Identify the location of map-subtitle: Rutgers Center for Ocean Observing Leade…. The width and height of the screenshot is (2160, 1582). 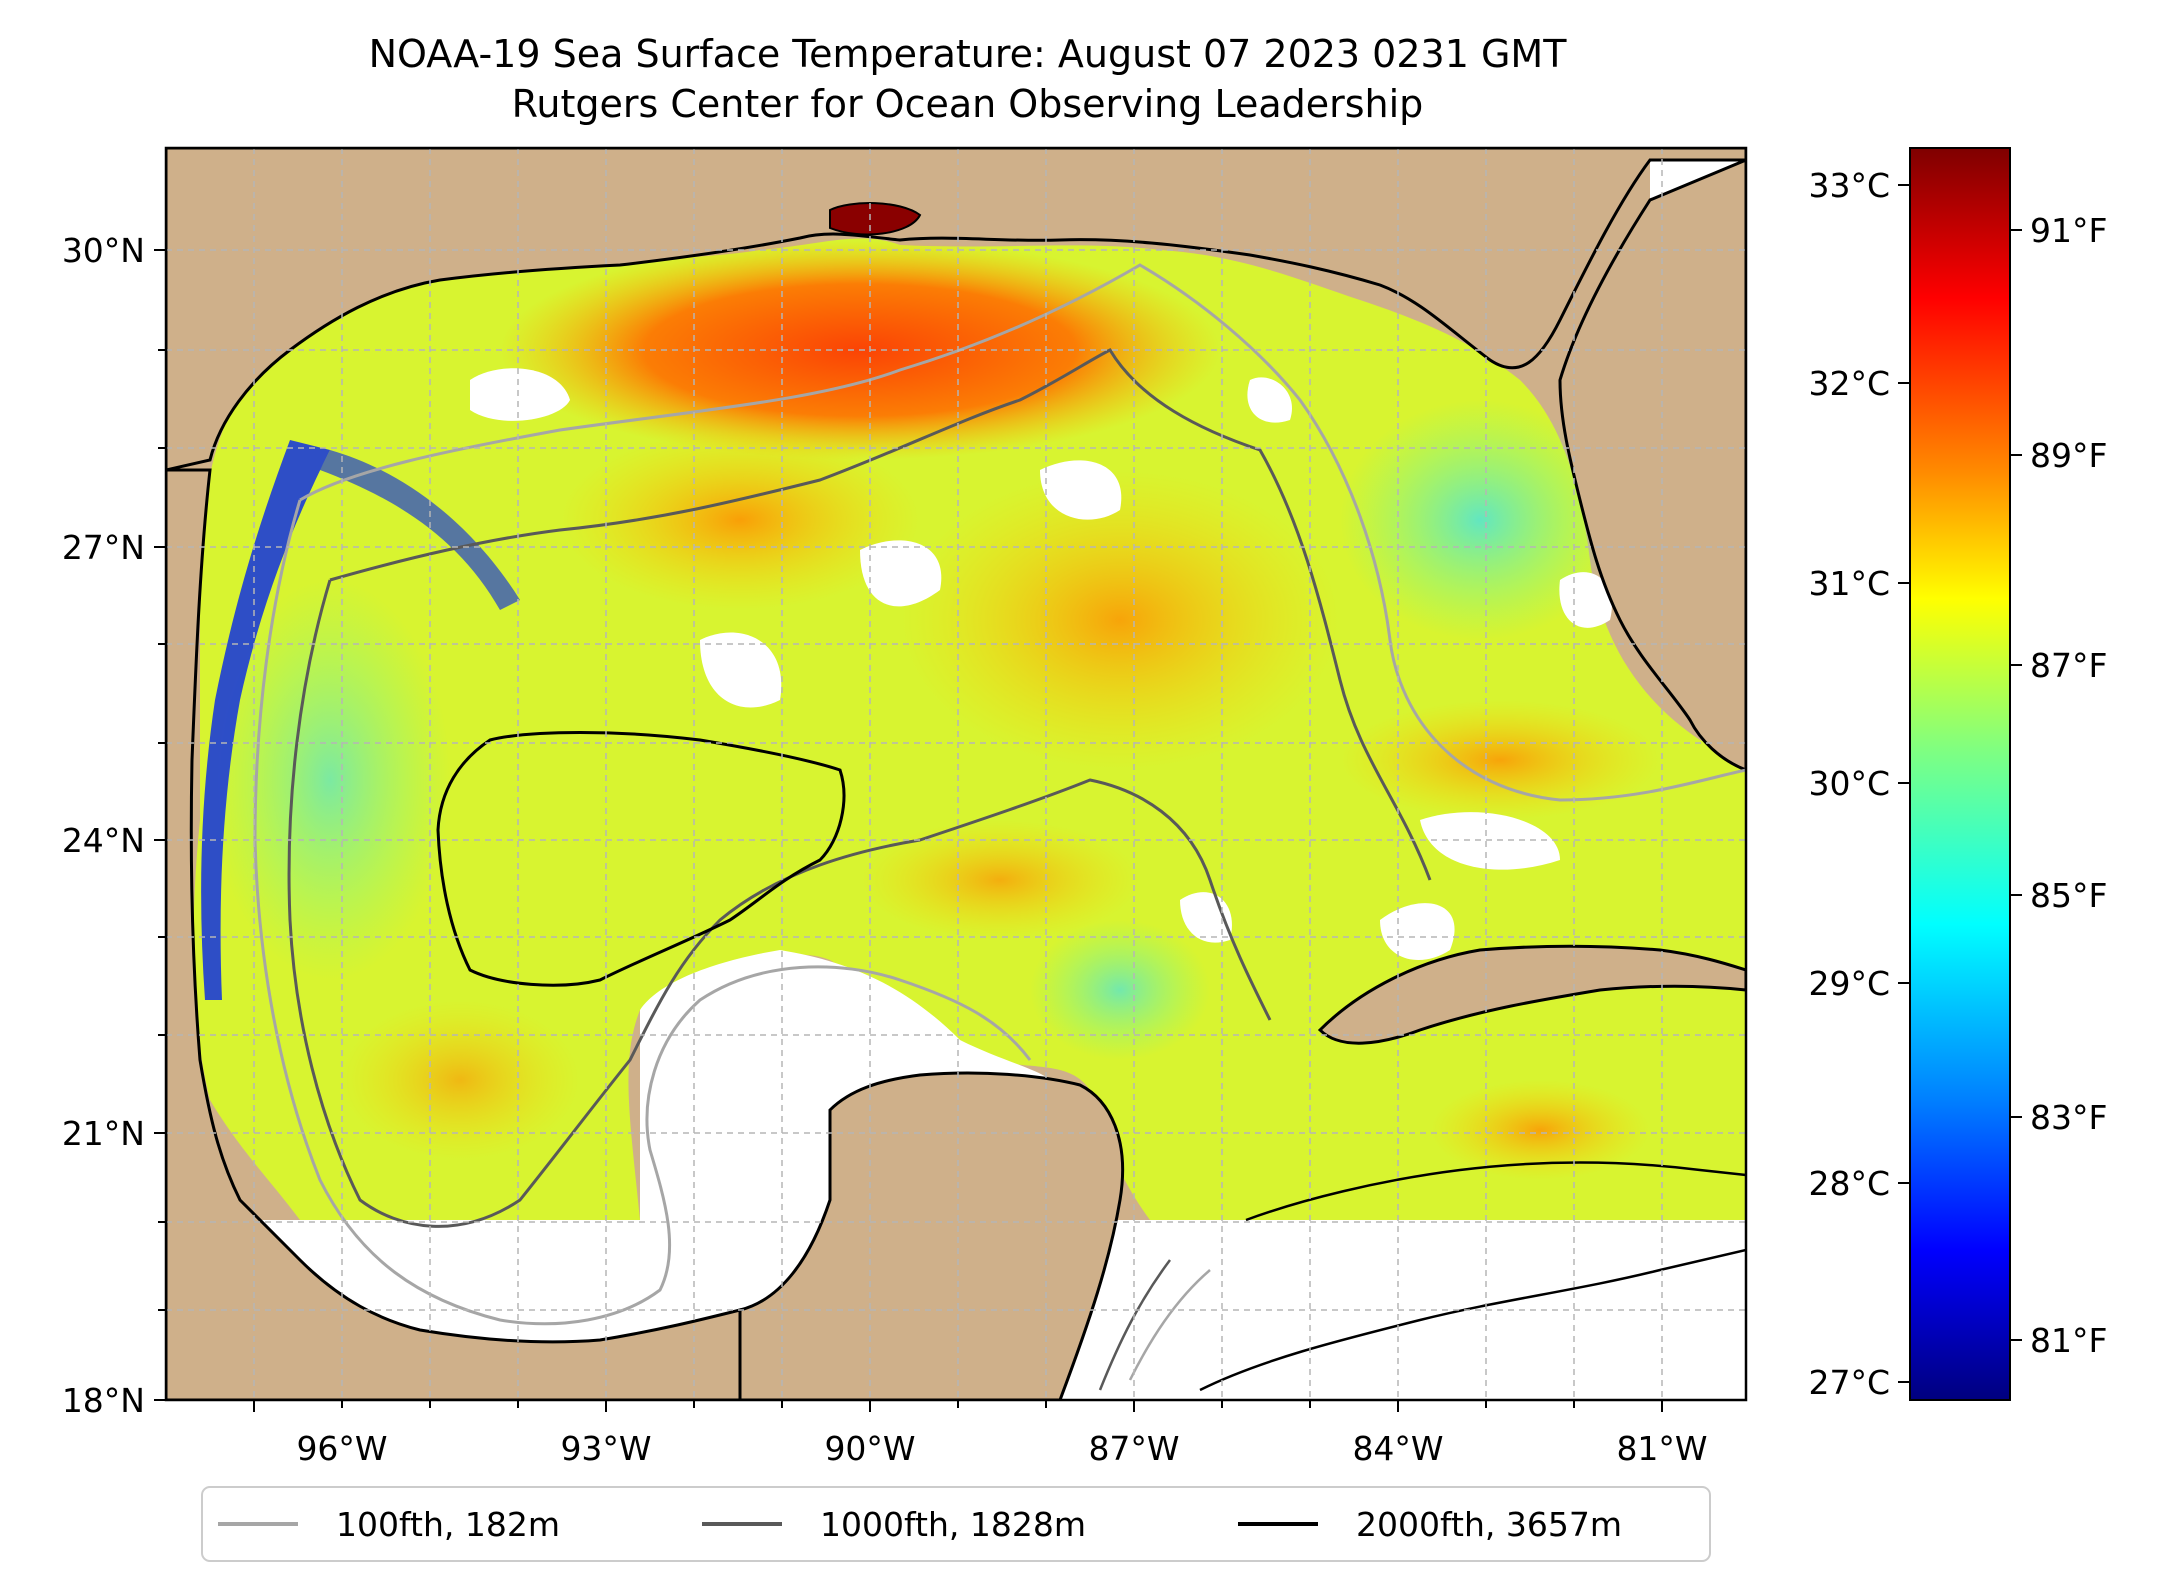
(967, 104).